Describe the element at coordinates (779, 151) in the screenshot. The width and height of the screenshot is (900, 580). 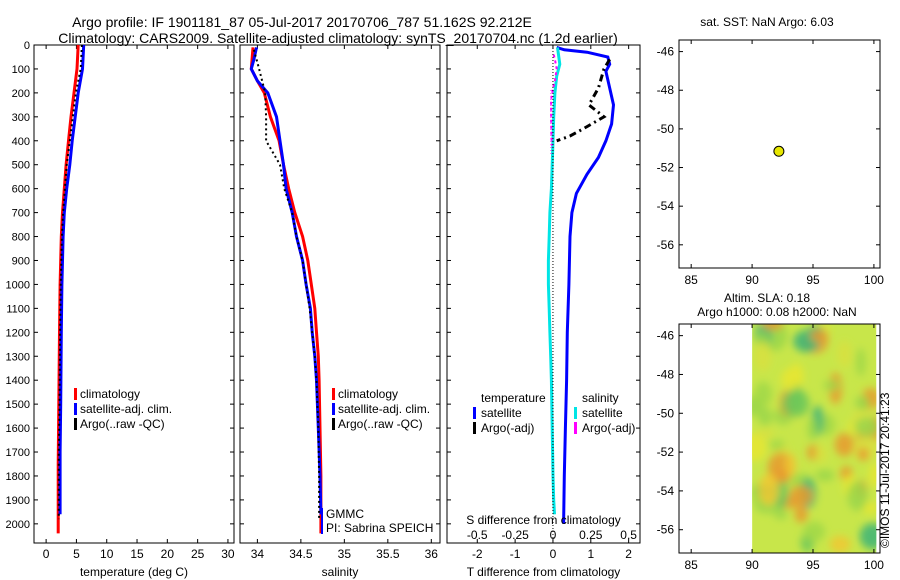
I see `argo-position-marker` at that location.